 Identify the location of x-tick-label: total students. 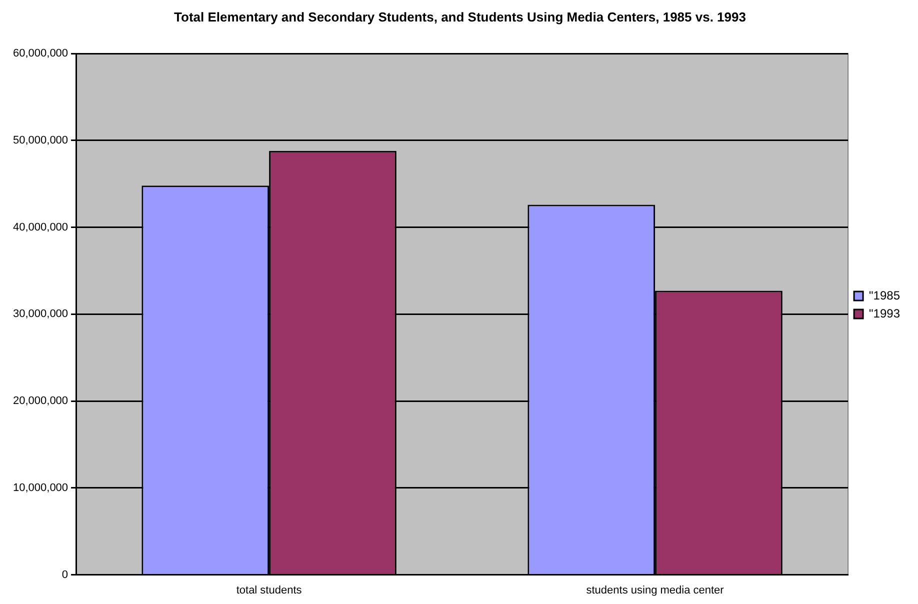
(269, 590).